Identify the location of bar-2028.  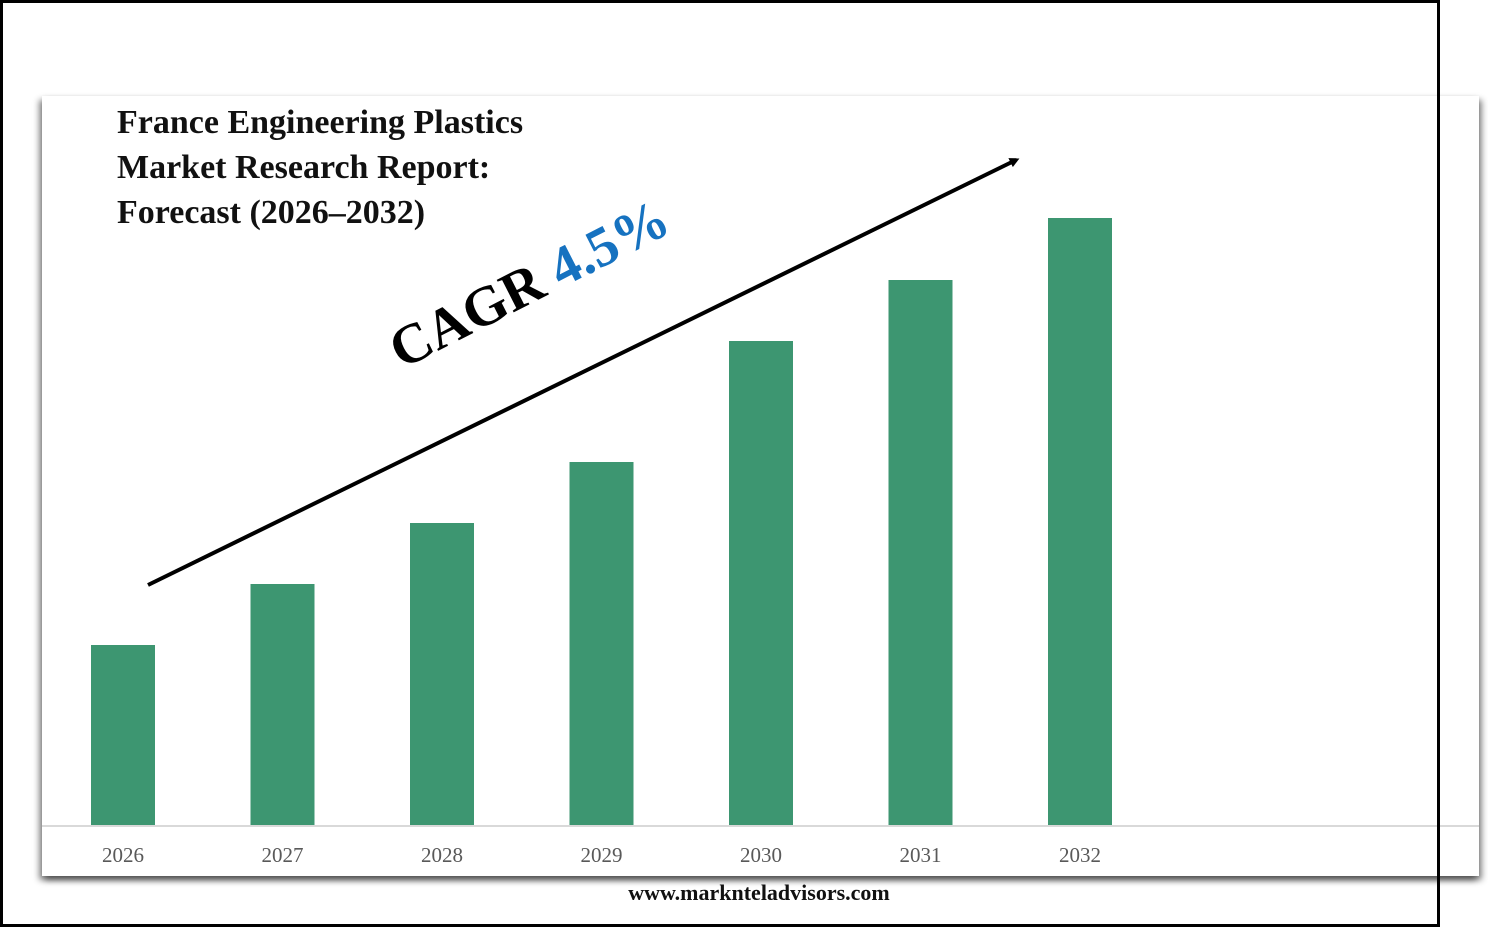
(442, 674).